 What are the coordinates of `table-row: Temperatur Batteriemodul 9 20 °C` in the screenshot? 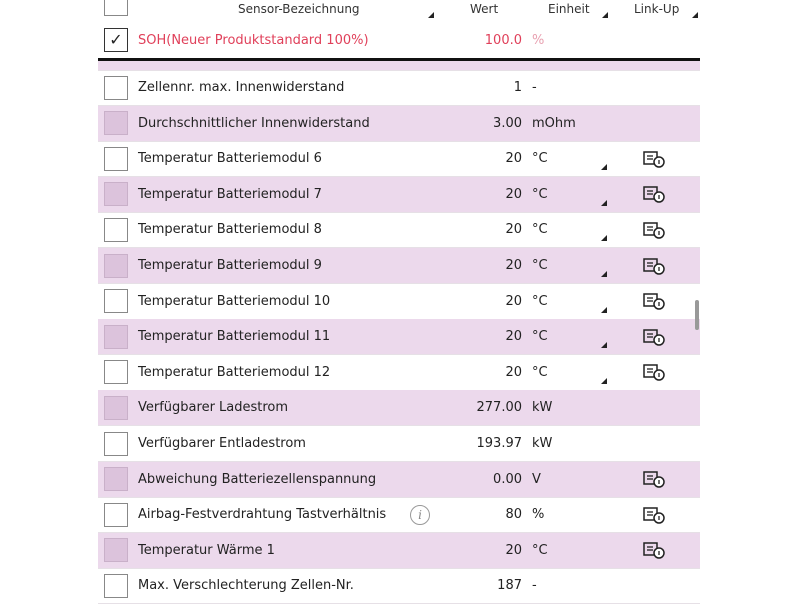 It's located at (399, 266).